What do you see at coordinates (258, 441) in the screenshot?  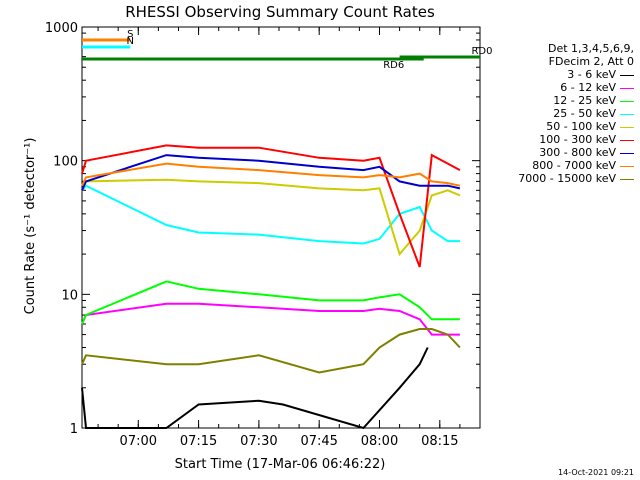 I see `x-tick-label: 07:30` at bounding box center [258, 441].